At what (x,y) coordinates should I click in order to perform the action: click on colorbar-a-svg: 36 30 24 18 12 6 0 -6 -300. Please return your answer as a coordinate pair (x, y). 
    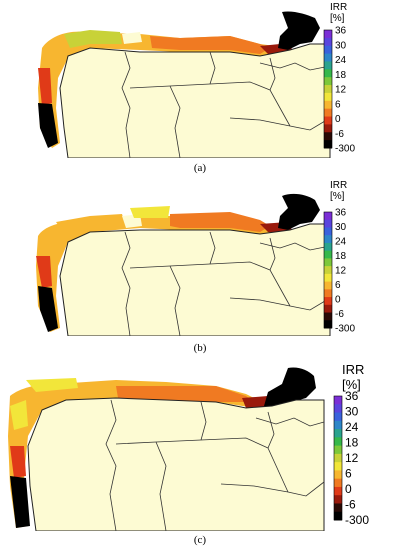
    Looking at the image, I should click on (339, 90).